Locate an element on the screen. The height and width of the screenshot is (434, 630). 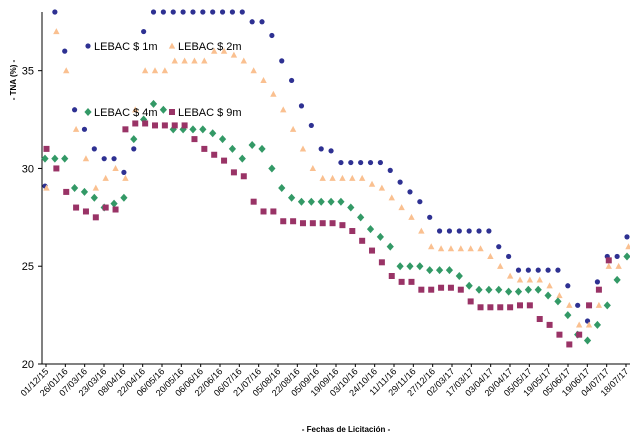
legend-item: LEBAC $ 2m is located at coordinates (205, 47).